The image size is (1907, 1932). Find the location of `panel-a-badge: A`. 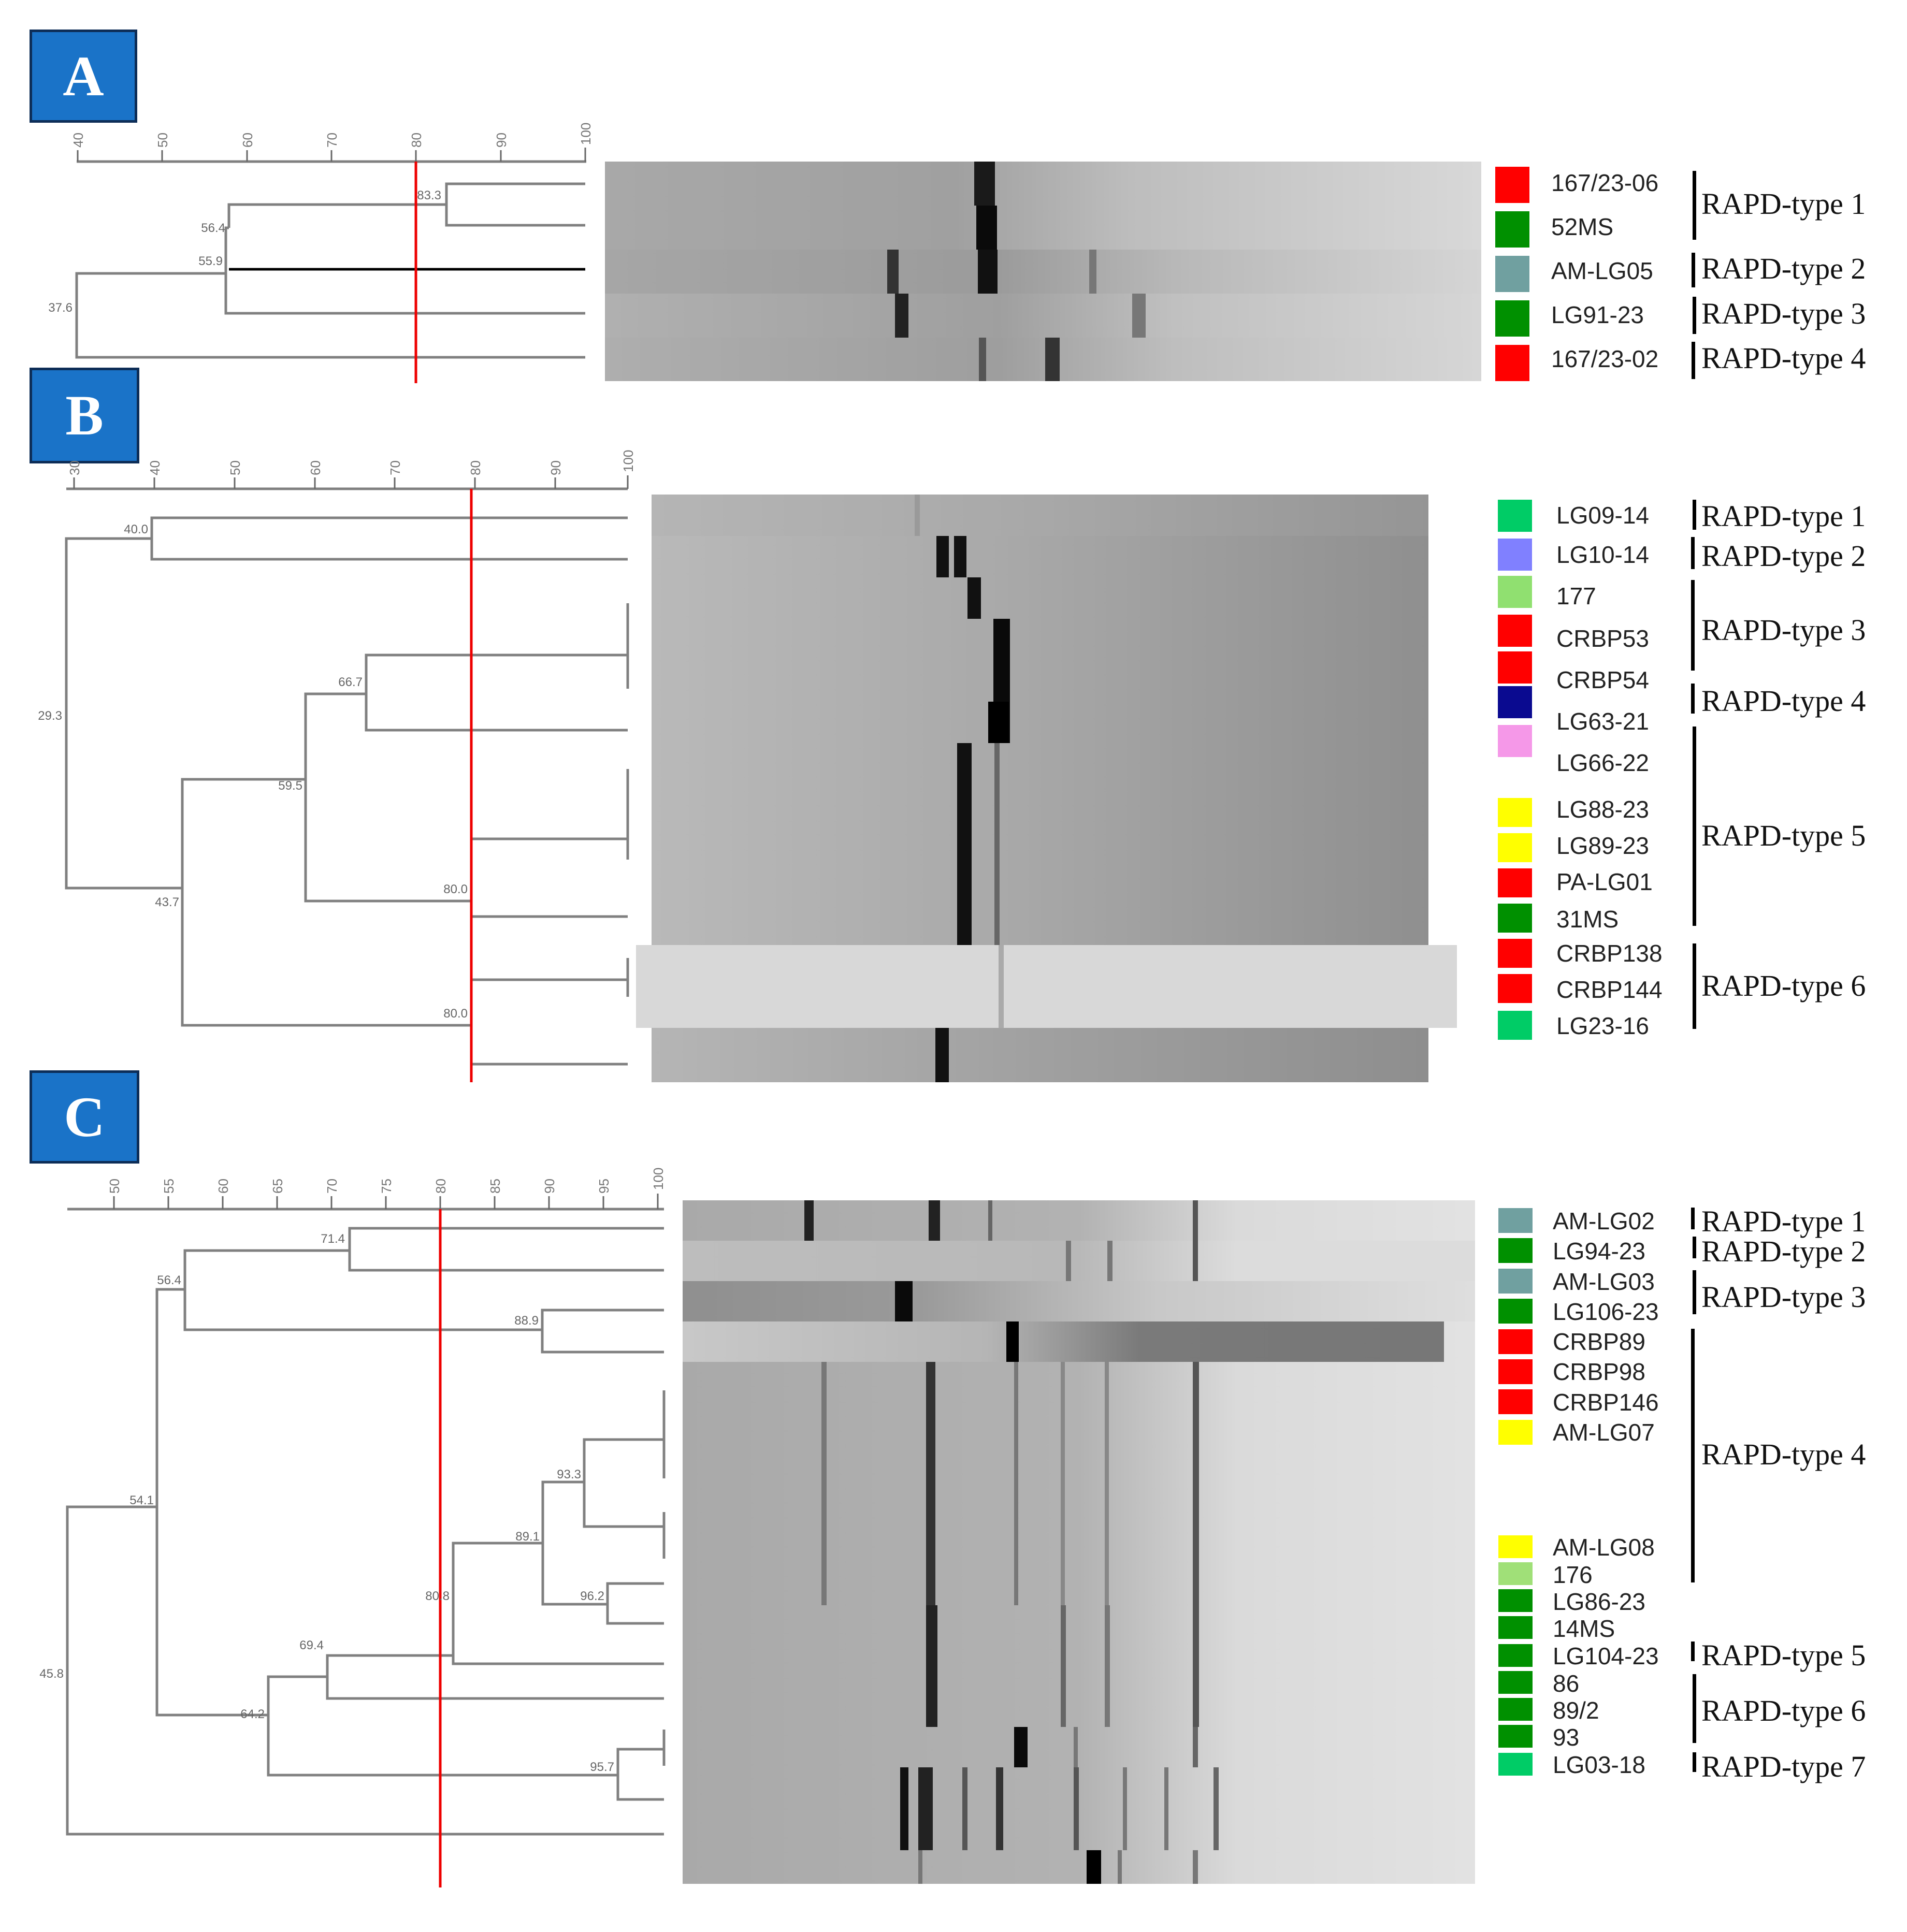

panel-a-badge: A is located at coordinates (83, 76).